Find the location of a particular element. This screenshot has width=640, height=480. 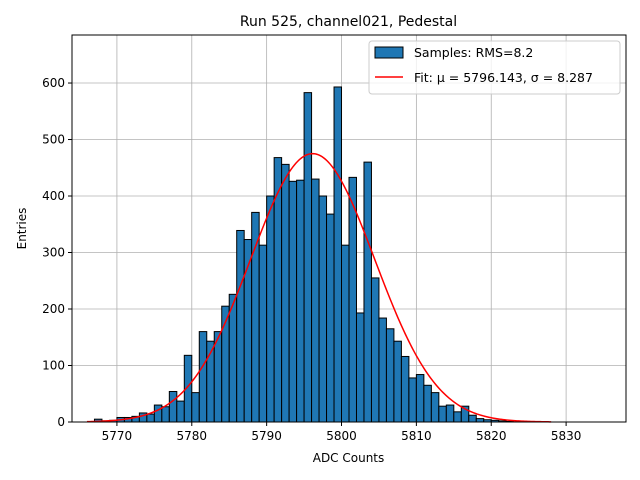

legend-histogram-label: Samples: RMS=8.2 is located at coordinates (473, 52).